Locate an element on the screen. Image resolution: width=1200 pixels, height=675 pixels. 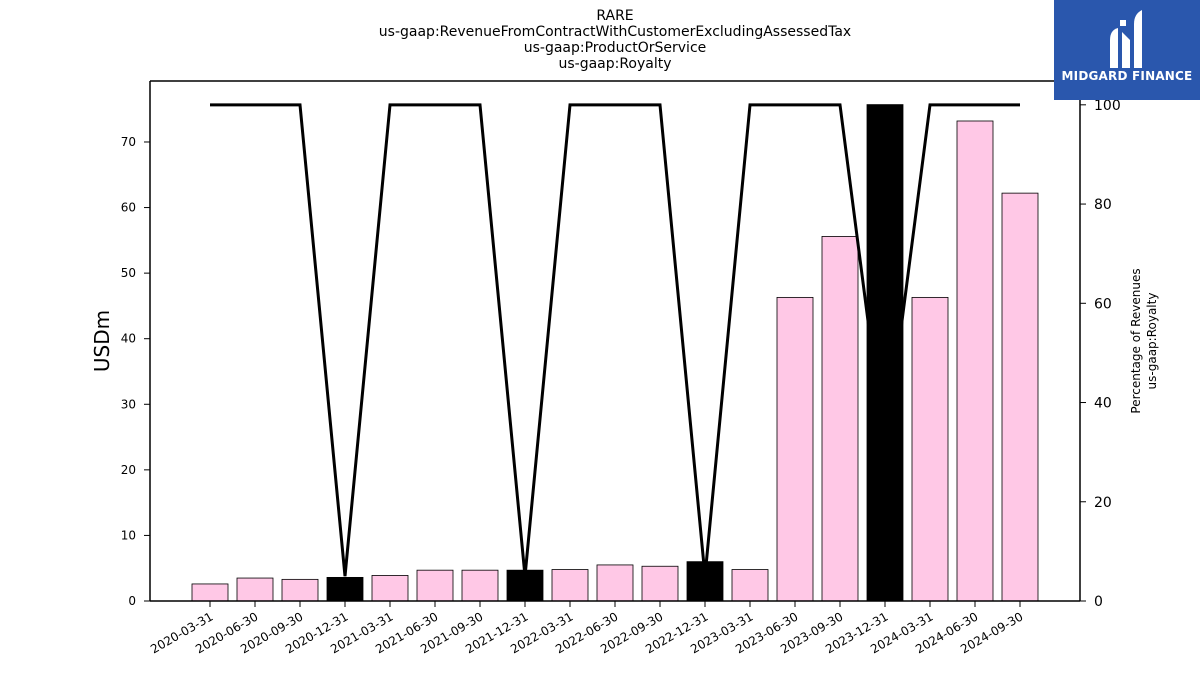
y-right-tick-label: 40 is located at coordinates (1103, 404).